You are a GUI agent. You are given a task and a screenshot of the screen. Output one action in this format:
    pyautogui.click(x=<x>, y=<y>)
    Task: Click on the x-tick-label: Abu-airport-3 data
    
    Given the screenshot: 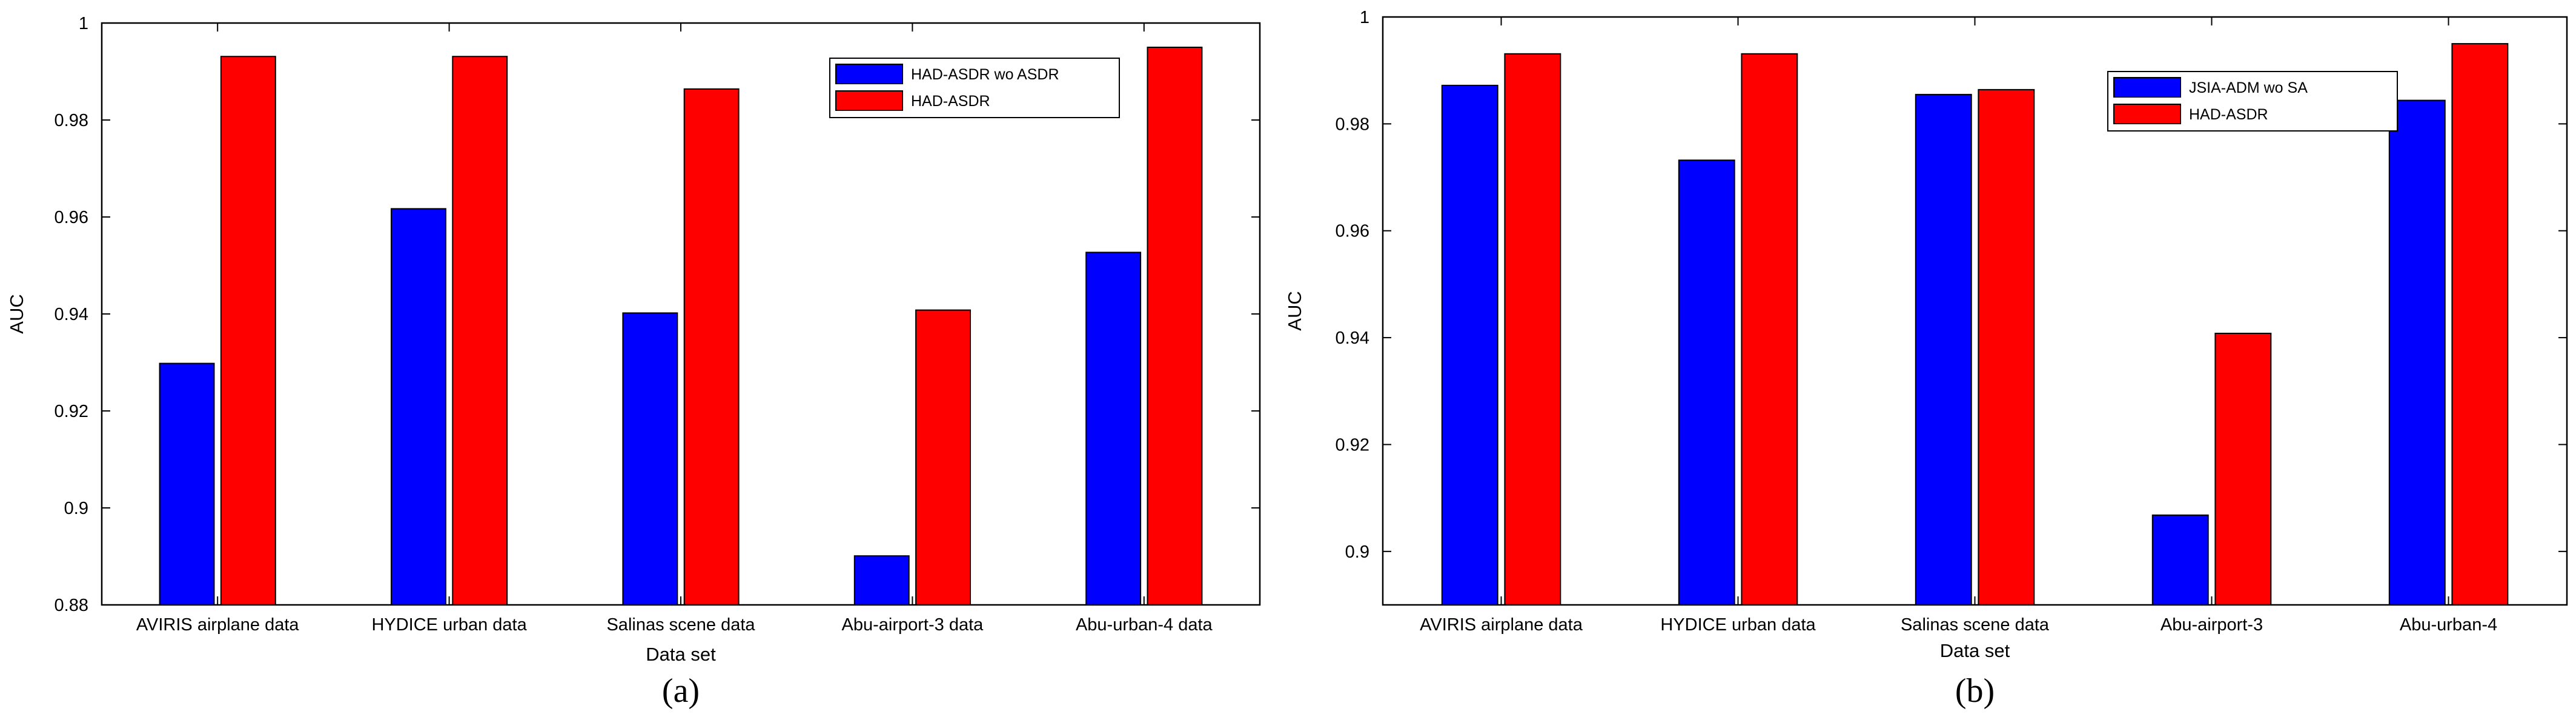 What is the action you would take?
    pyautogui.click(x=913, y=625)
    